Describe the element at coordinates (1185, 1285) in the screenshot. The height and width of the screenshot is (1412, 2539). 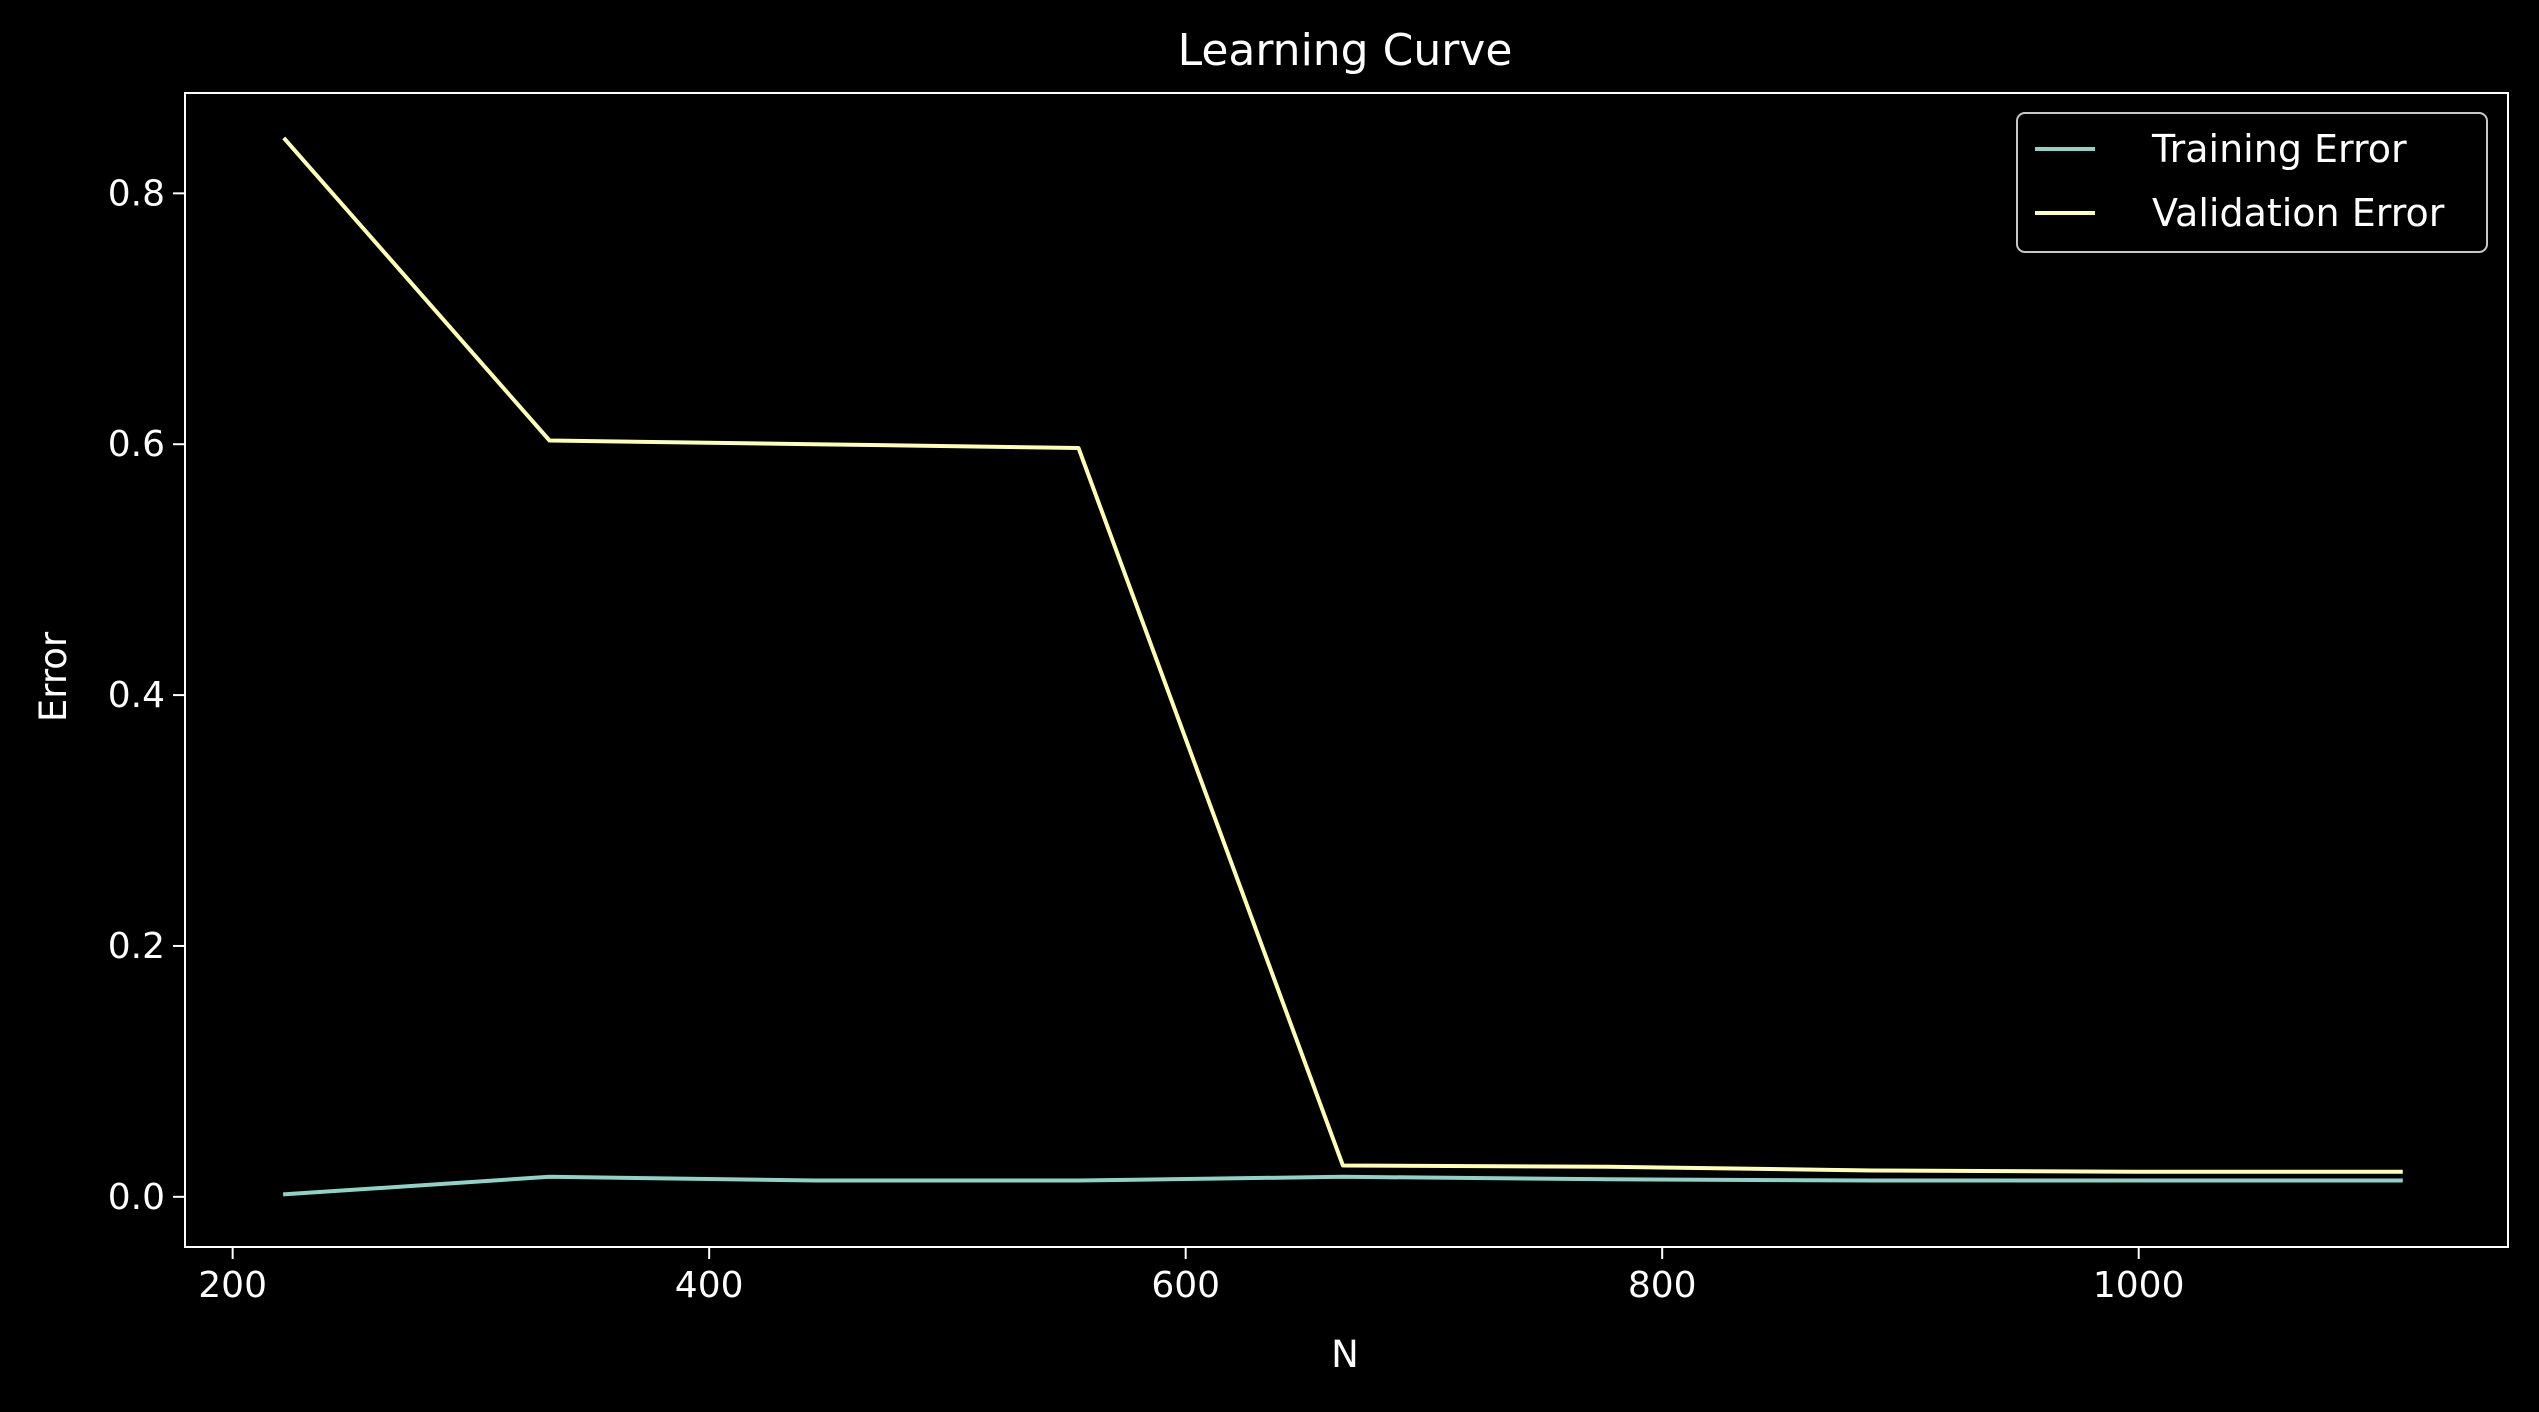
I see `x-tick-label: 600` at that location.